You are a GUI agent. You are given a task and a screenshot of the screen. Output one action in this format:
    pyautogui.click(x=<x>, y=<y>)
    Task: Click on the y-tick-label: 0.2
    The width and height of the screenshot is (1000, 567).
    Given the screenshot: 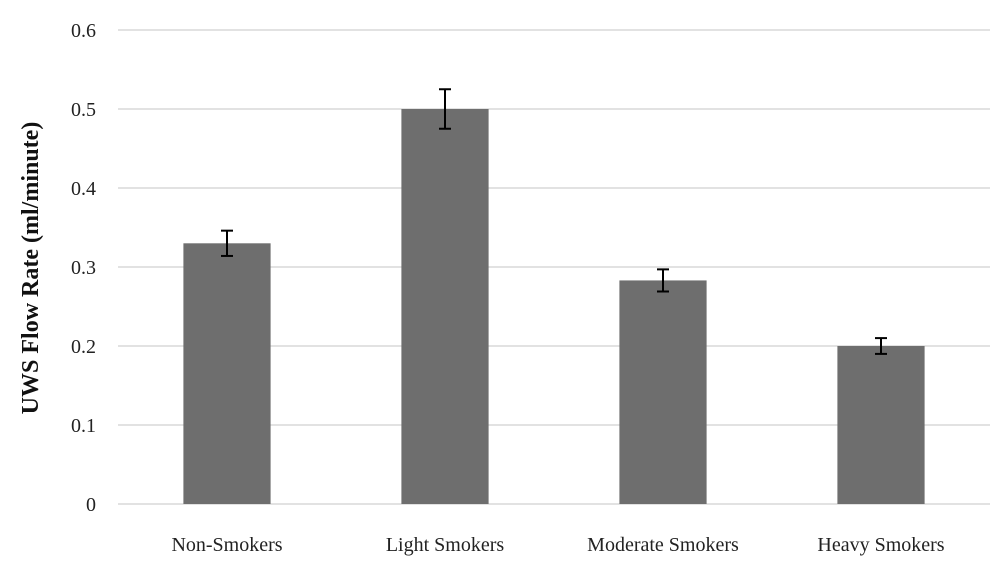 What is the action you would take?
    pyautogui.click(x=83, y=347)
    